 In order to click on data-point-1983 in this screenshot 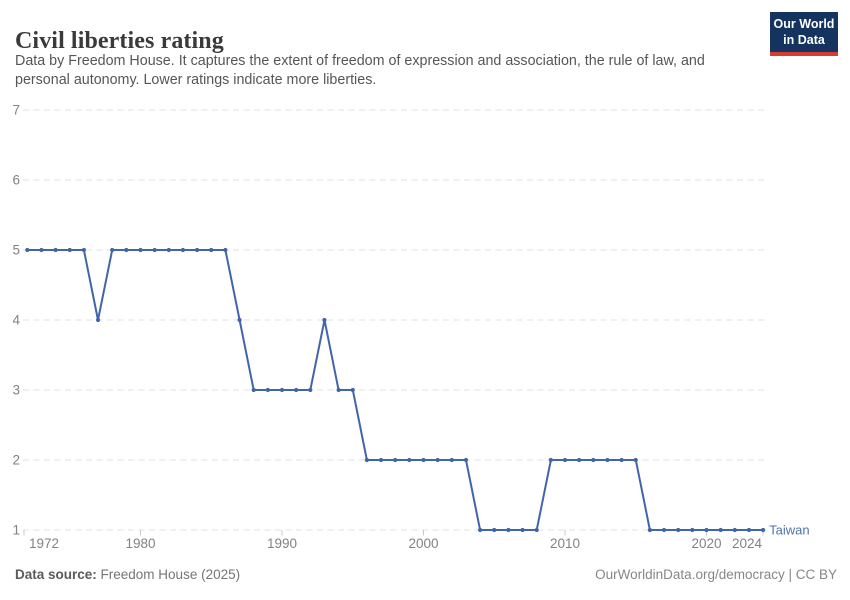, I will do `click(183, 250)`.